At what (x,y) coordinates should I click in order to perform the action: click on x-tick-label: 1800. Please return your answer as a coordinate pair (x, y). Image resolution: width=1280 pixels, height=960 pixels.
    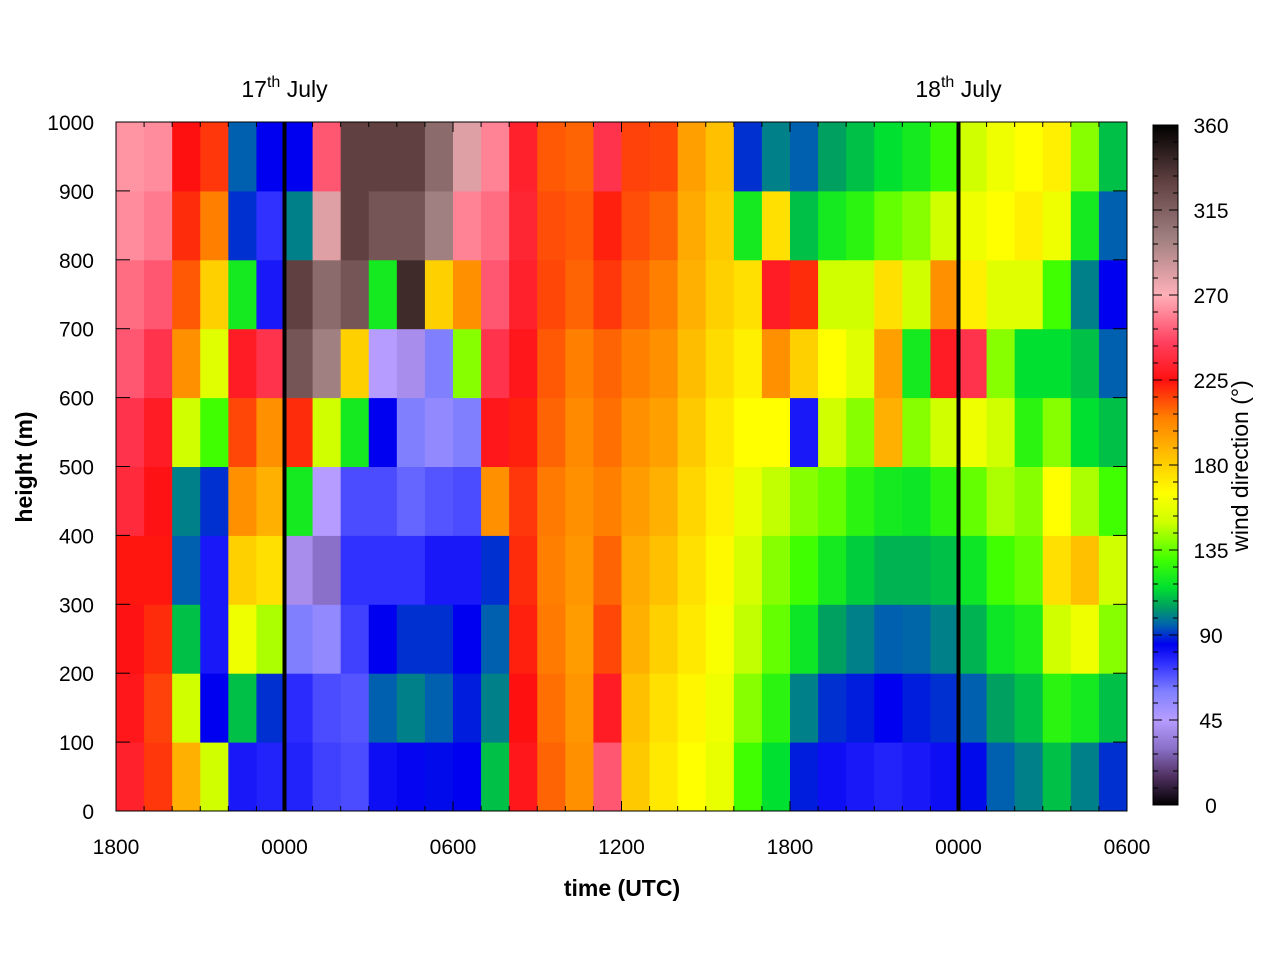
    Looking at the image, I should click on (116, 847).